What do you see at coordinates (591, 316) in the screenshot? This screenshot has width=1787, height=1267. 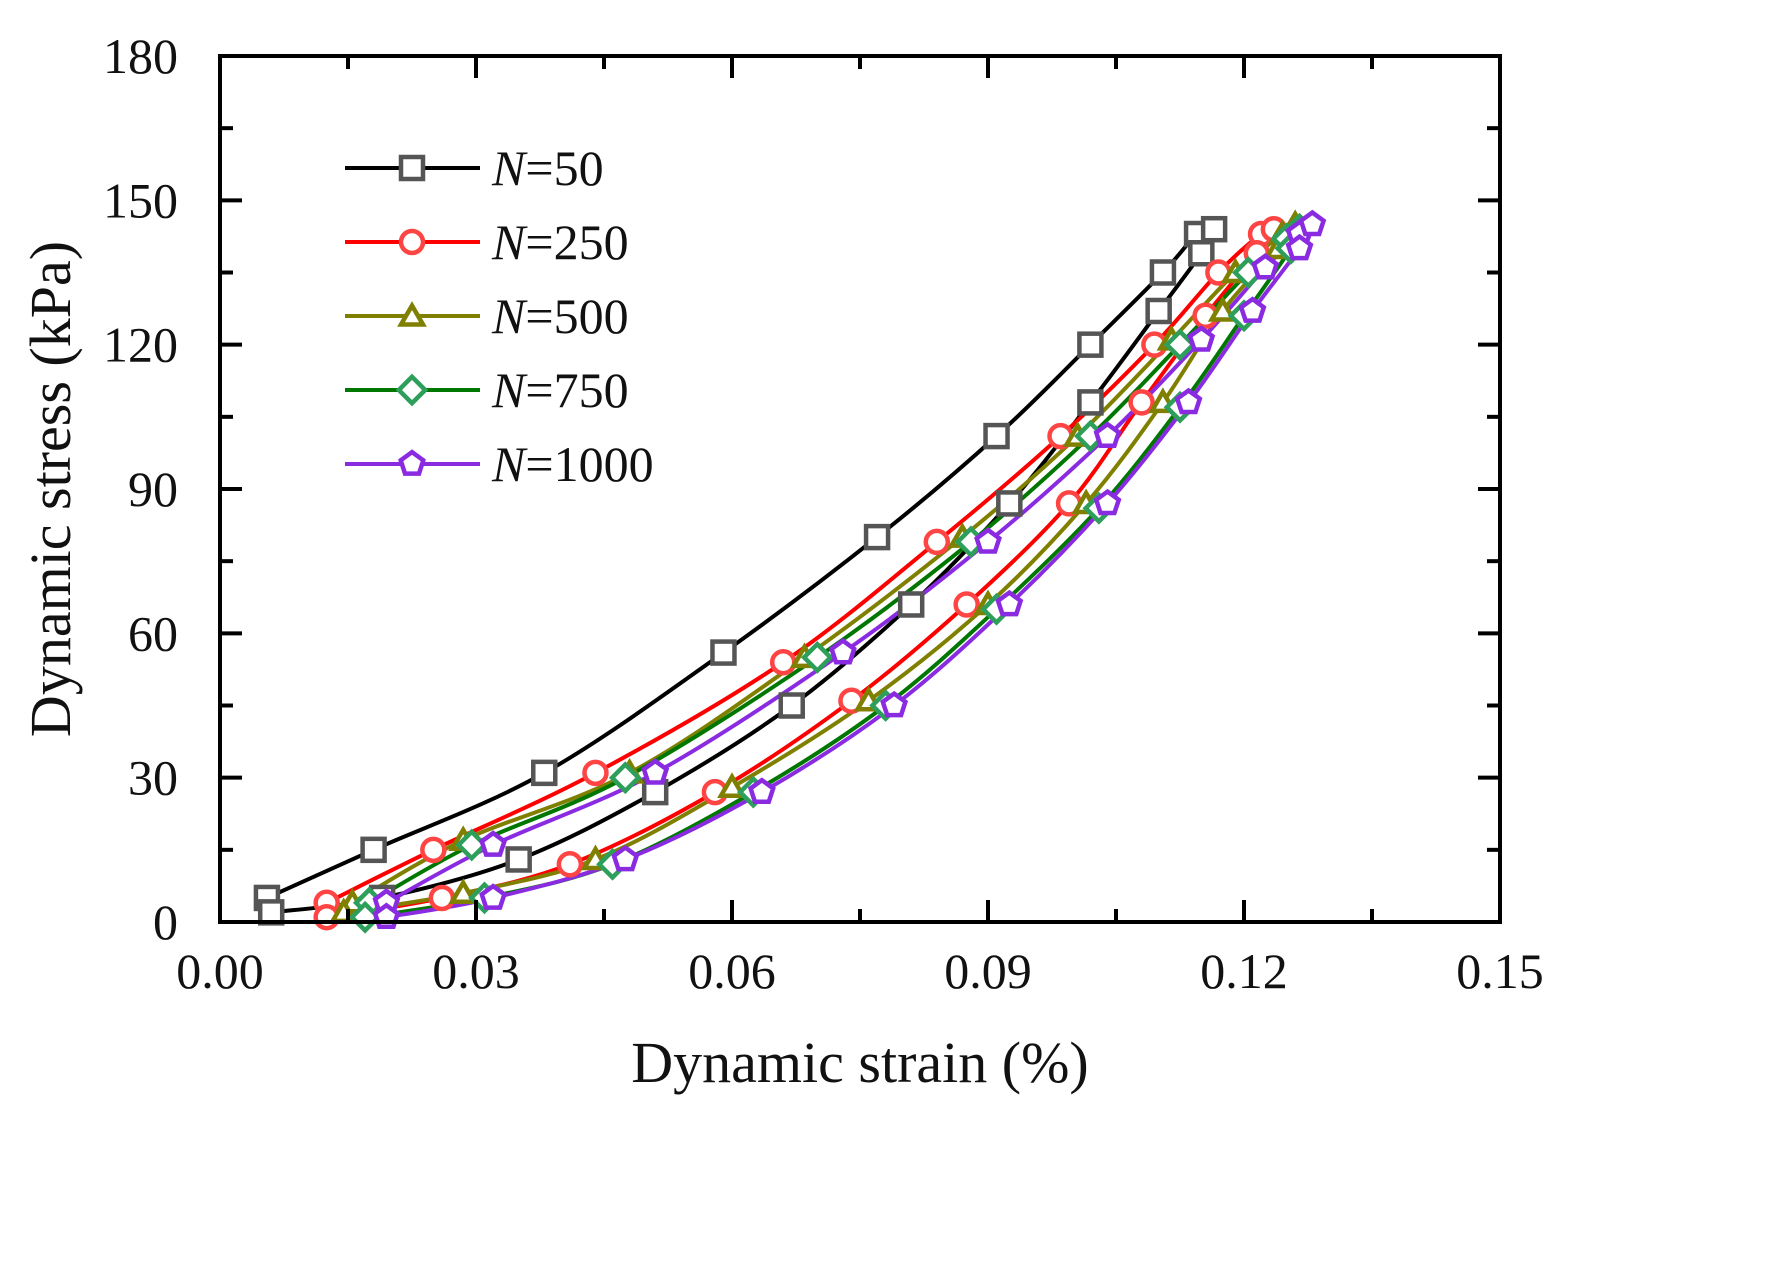 I see `legend-label-value: 500` at bounding box center [591, 316].